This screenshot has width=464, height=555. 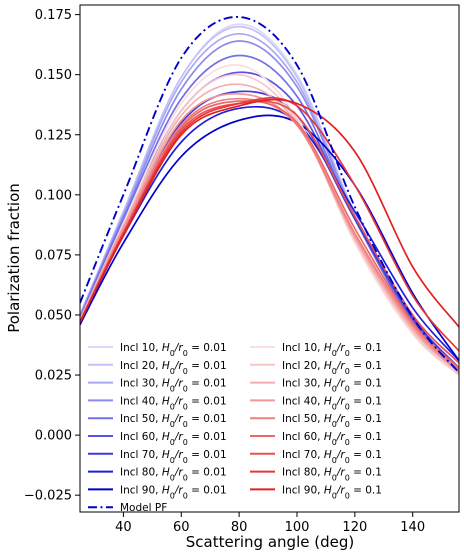 I want to click on y-tick-label: 0.025, so click(x=53, y=376).